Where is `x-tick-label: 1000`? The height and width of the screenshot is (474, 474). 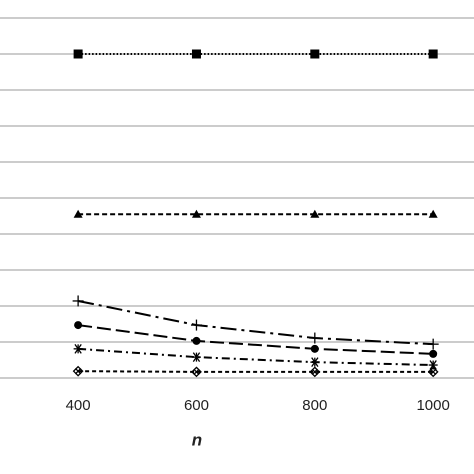
x-tick-label: 1000 is located at coordinates (432, 405).